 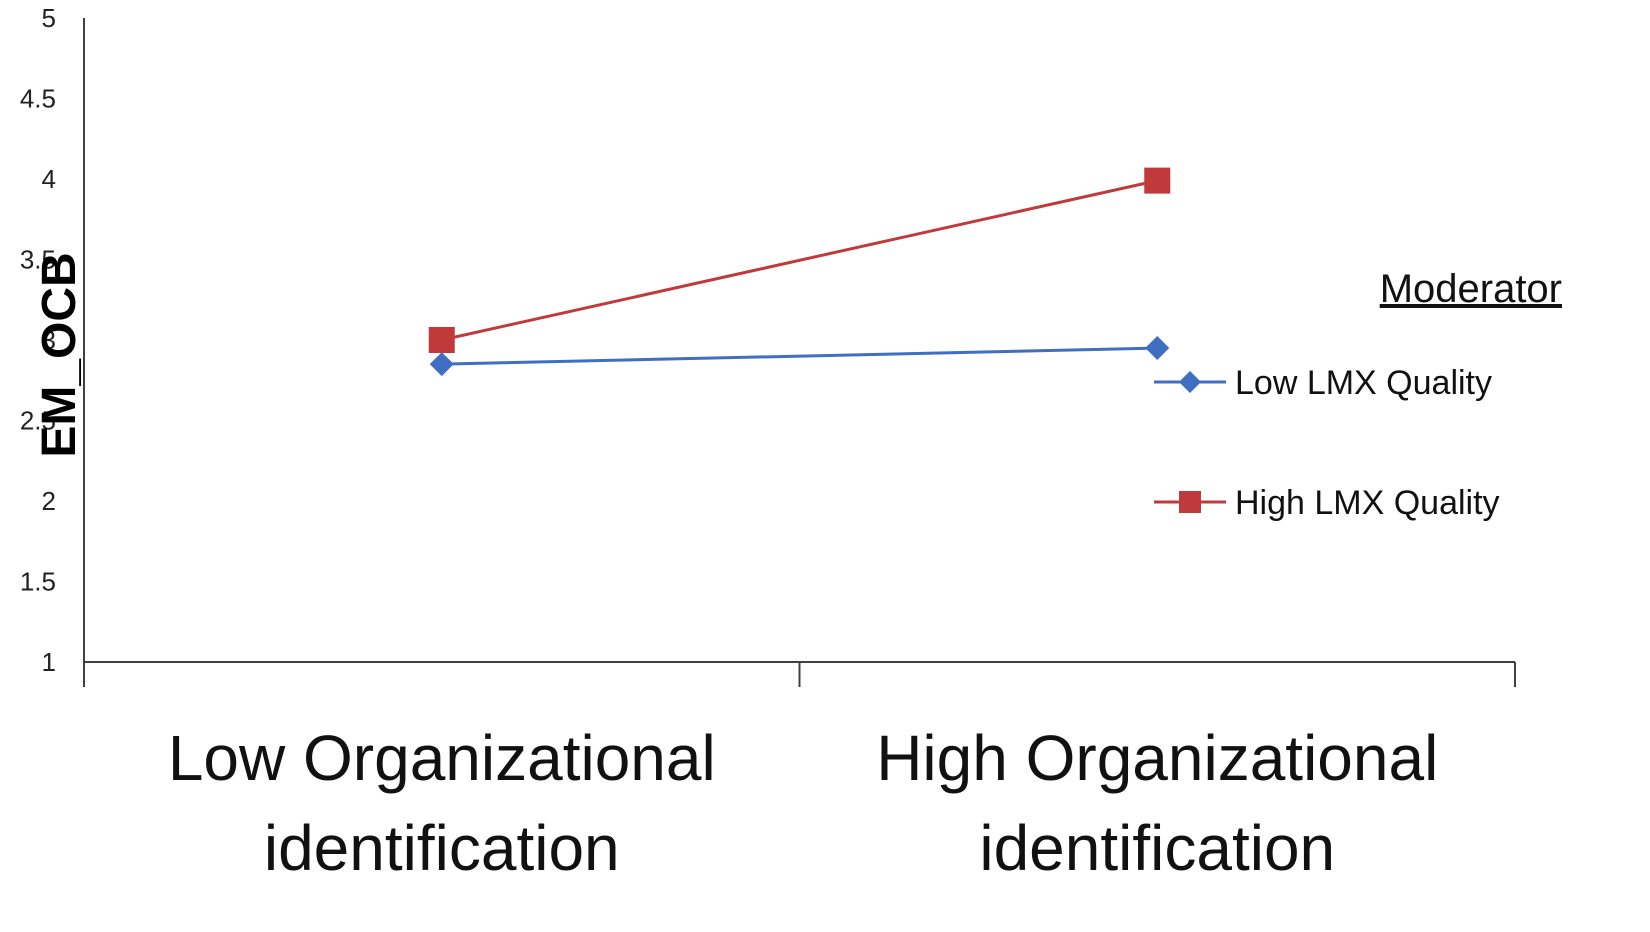 What do you see at coordinates (49, 501) in the screenshot?
I see `y-tick-label: 2` at bounding box center [49, 501].